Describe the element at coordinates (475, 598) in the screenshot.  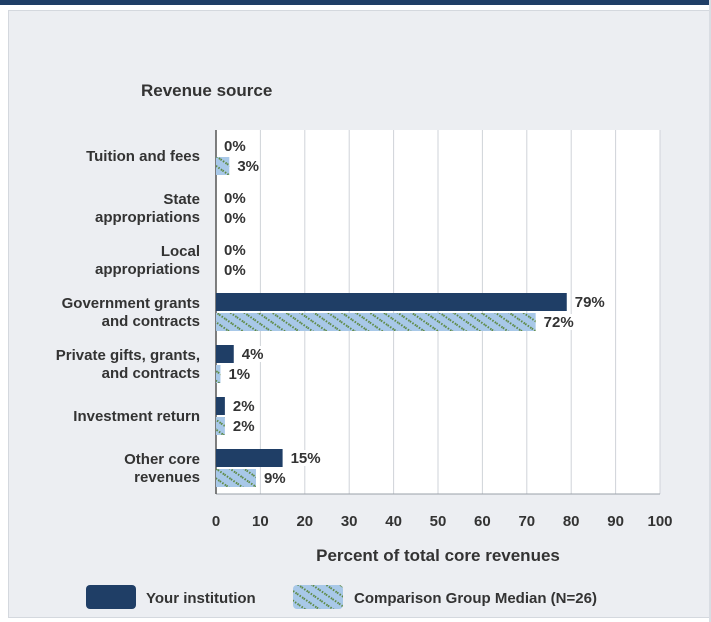
I see `legend-label: Comparison Group Median (N=26)` at that location.